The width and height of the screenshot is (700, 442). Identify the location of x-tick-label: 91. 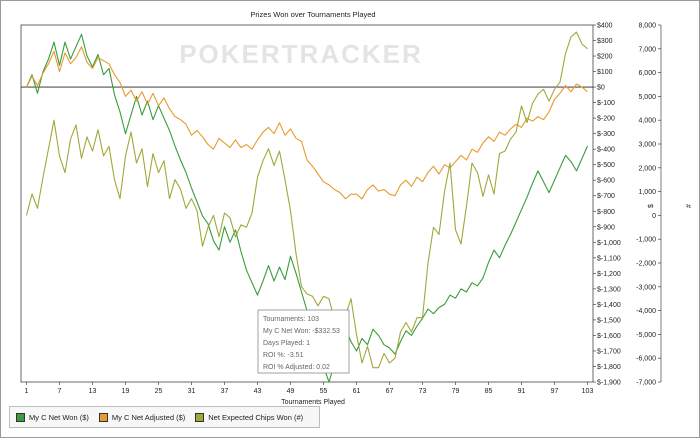
(522, 391).